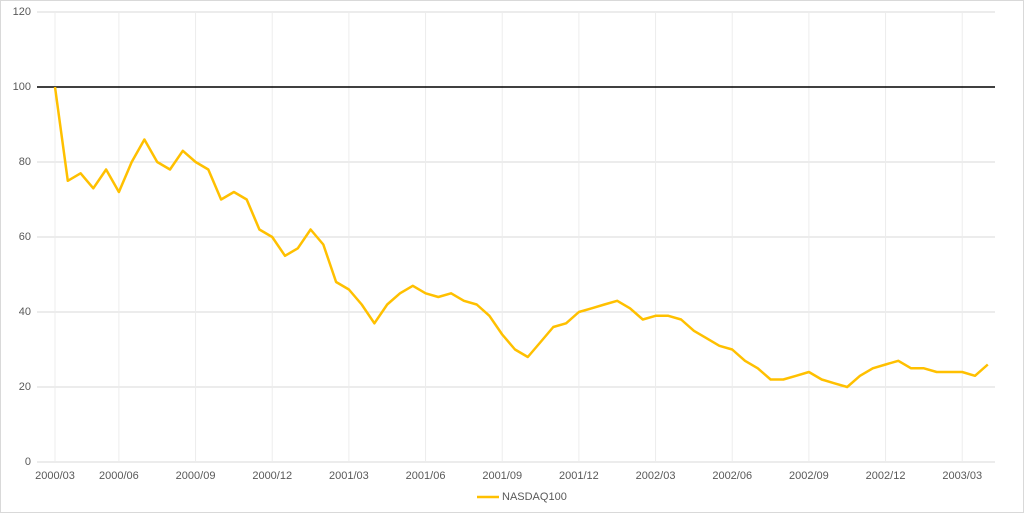 The width and height of the screenshot is (1024, 513). I want to click on x-tick-label: 2000/03, so click(55, 476).